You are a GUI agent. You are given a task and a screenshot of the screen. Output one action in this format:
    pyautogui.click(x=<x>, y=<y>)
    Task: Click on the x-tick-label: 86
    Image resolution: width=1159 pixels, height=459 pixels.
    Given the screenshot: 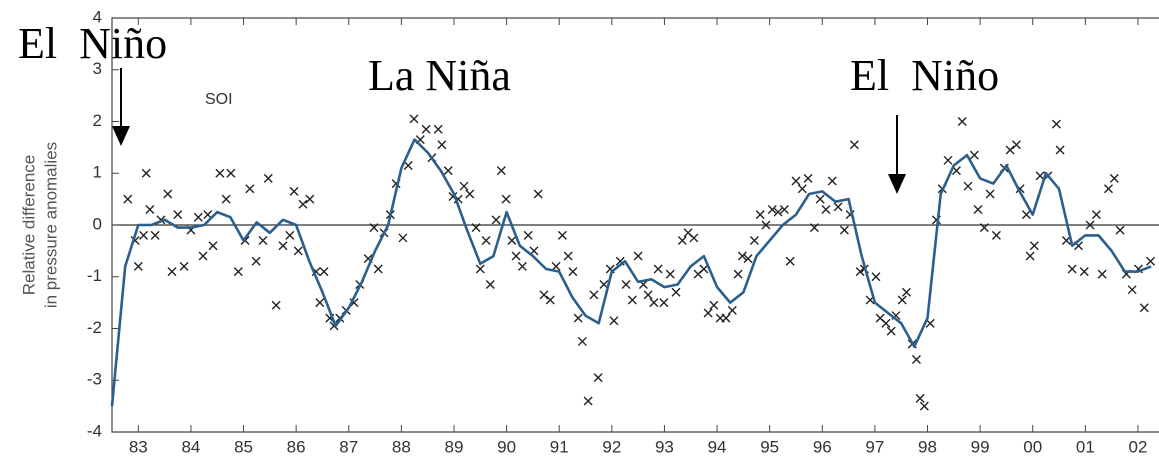 What is the action you would take?
    pyautogui.click(x=296, y=446)
    